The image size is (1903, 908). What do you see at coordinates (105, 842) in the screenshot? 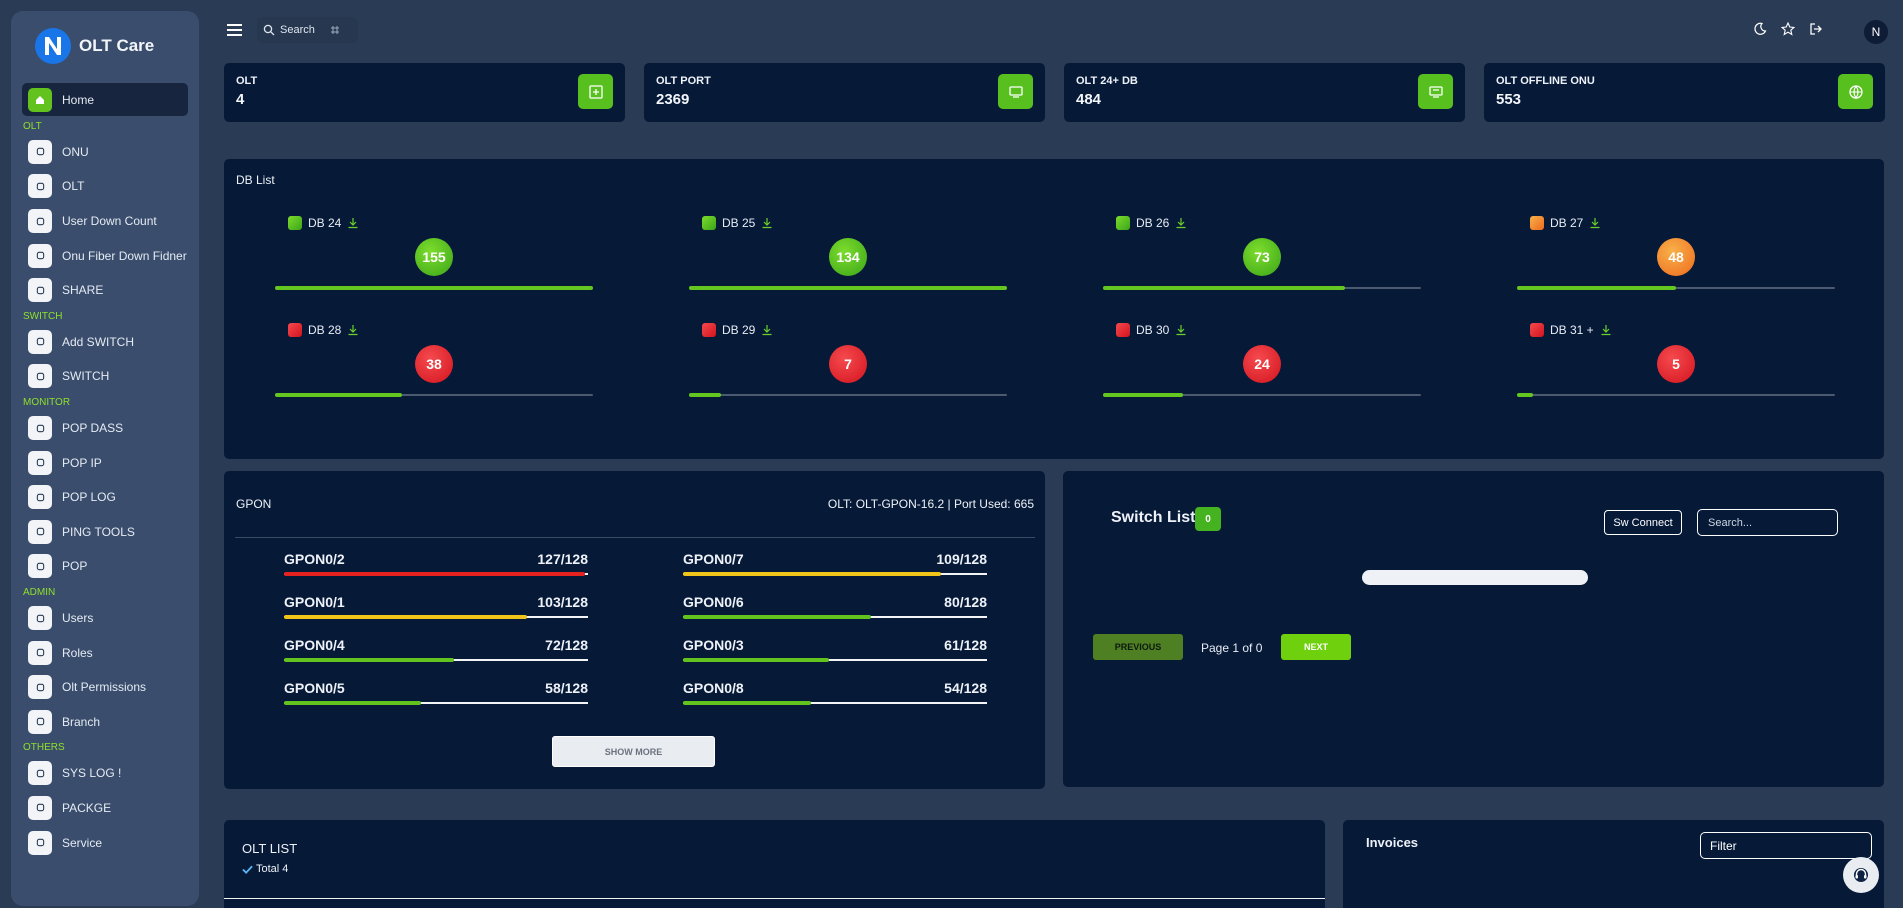
I see `sidebar-item-service: Service` at bounding box center [105, 842].